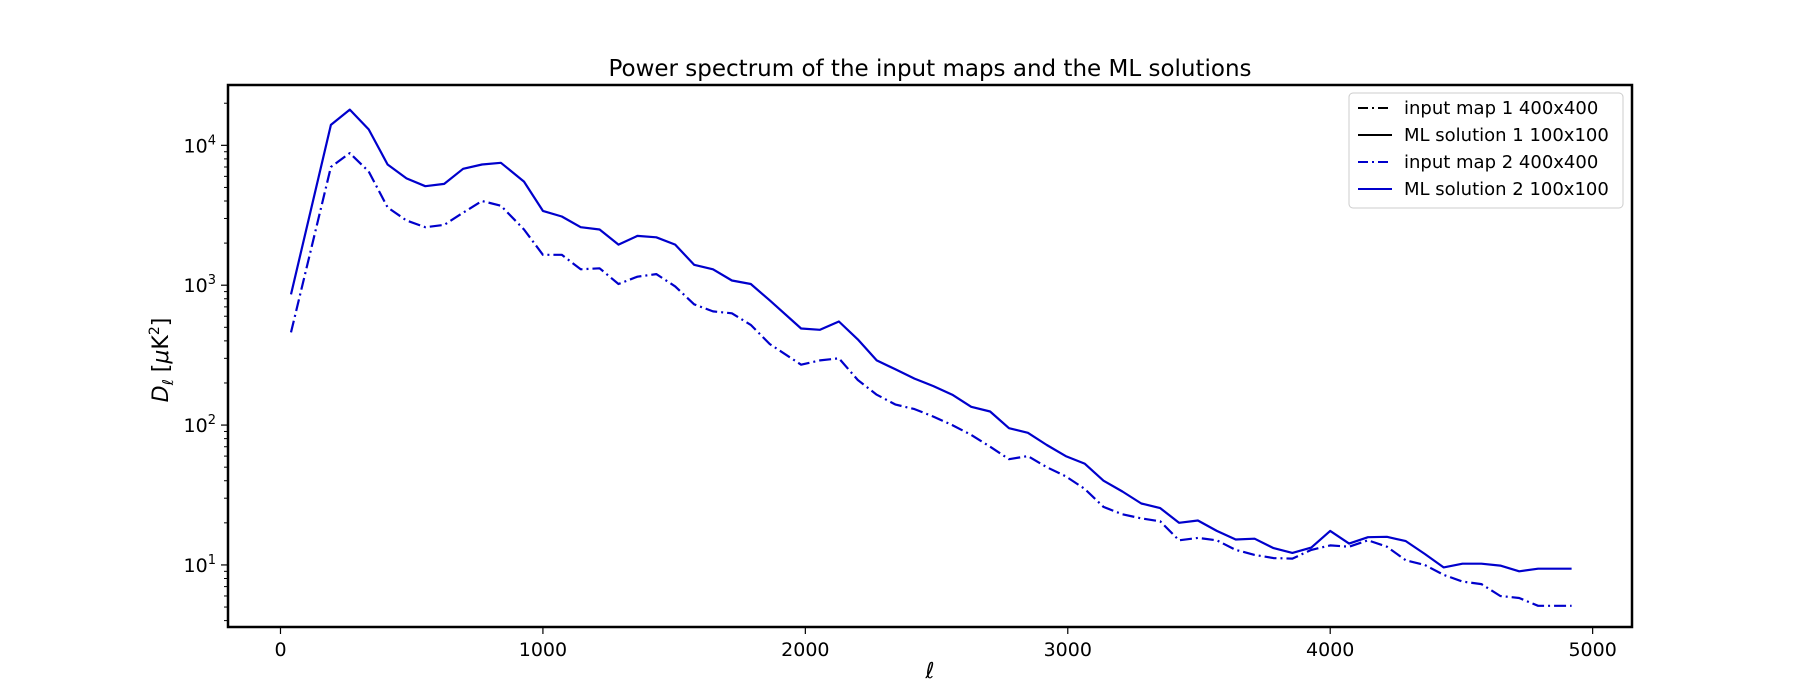  I want to click on x-tick-label-1: 1000, so click(543, 650).